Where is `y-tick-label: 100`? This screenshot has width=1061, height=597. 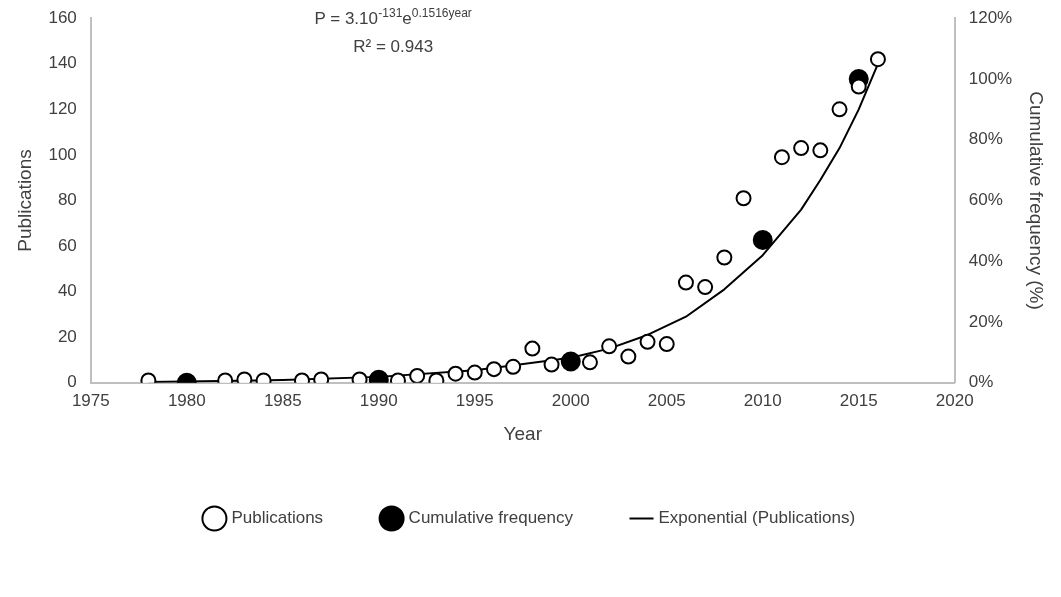
y-tick-label: 100 is located at coordinates (62, 154).